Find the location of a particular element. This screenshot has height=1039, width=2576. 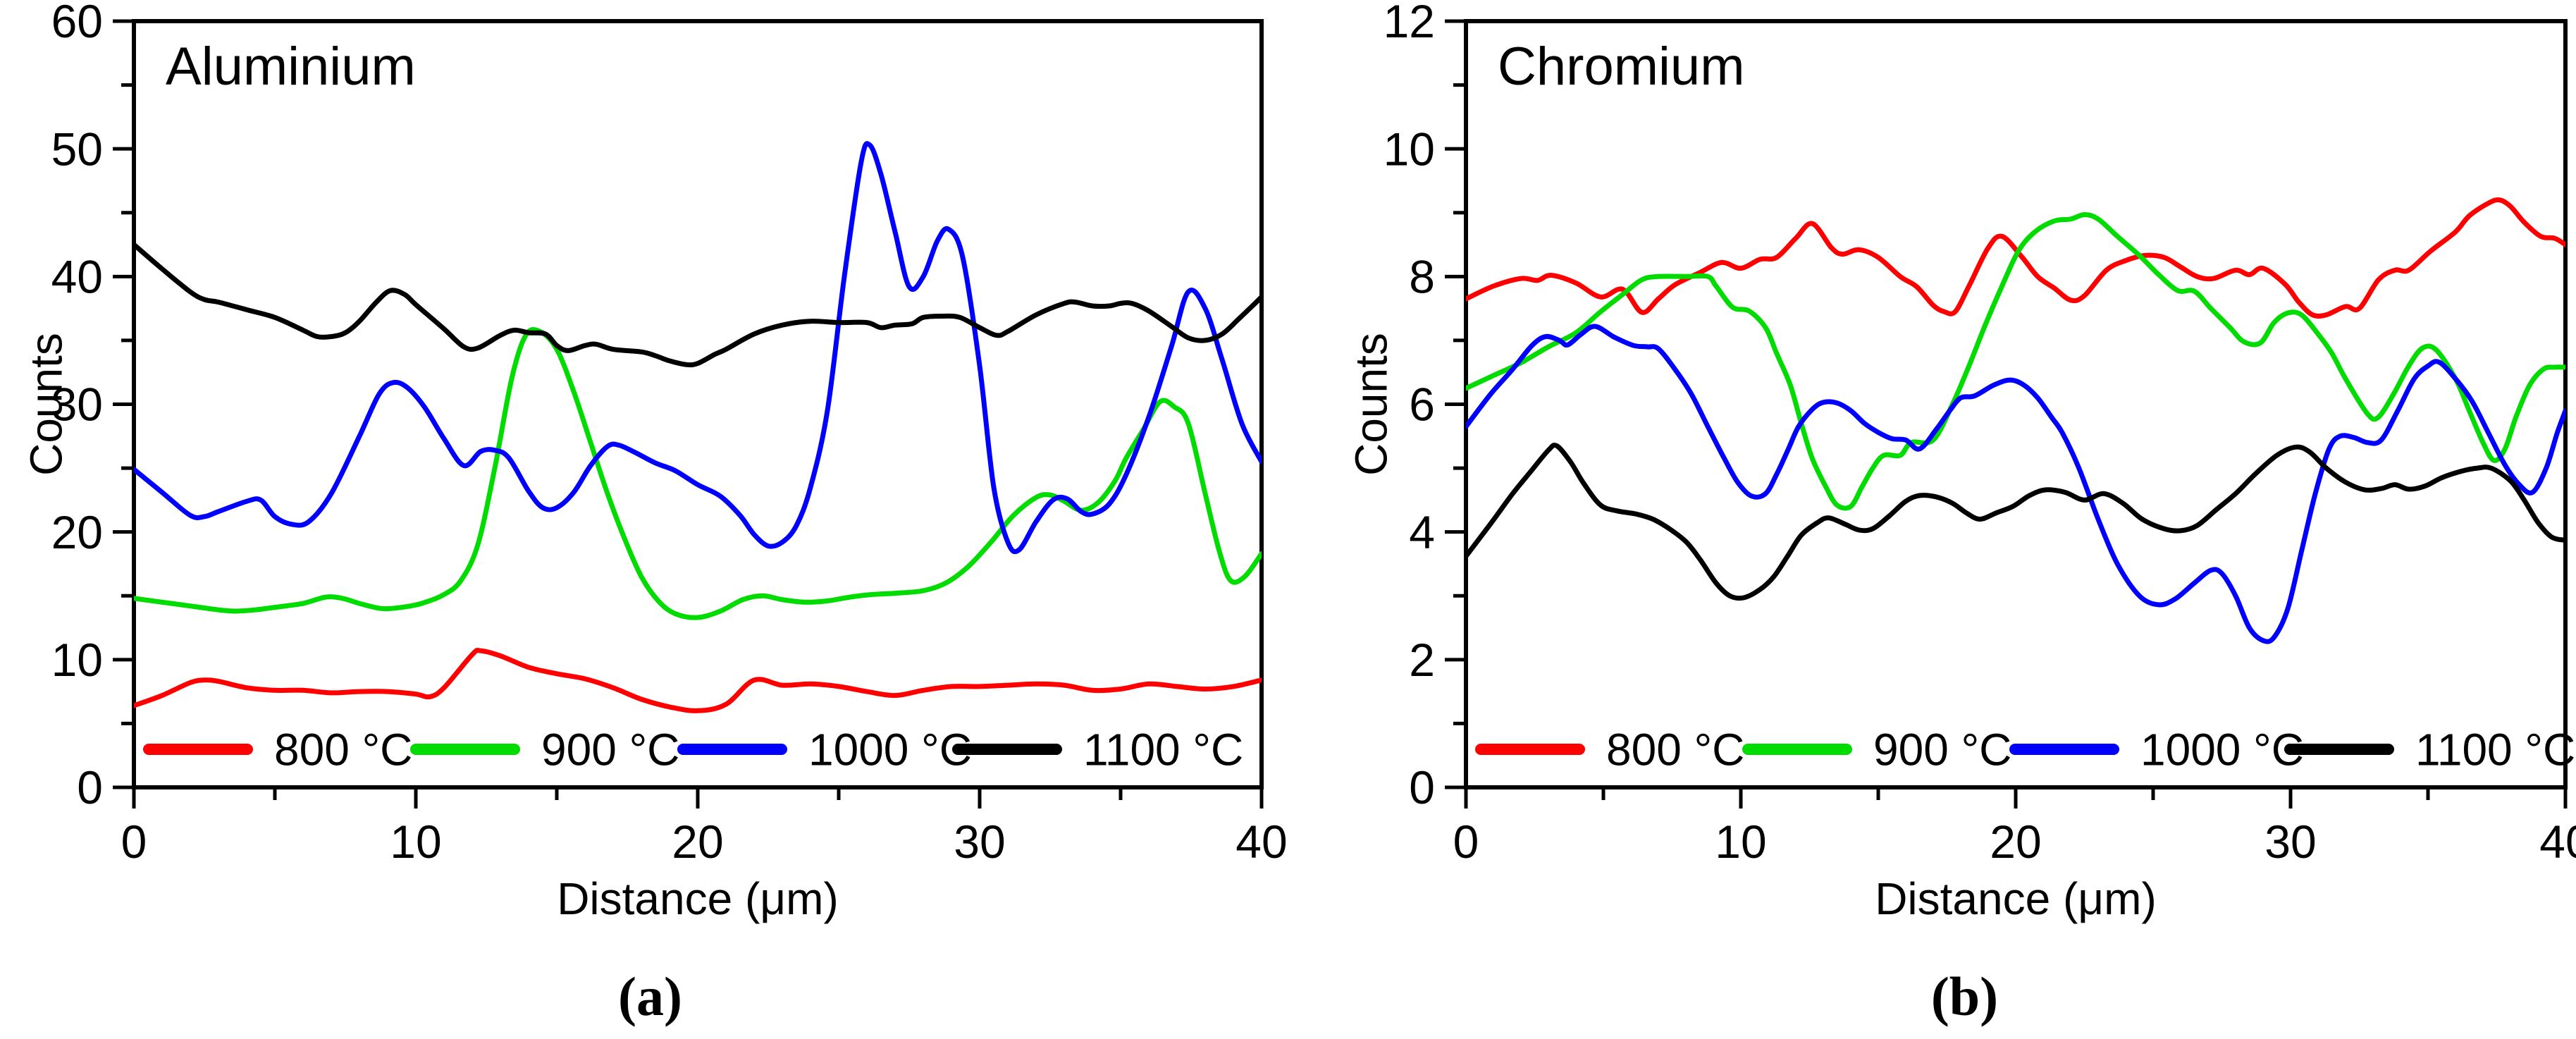

y-tick-label: 30 is located at coordinates (77, 405).